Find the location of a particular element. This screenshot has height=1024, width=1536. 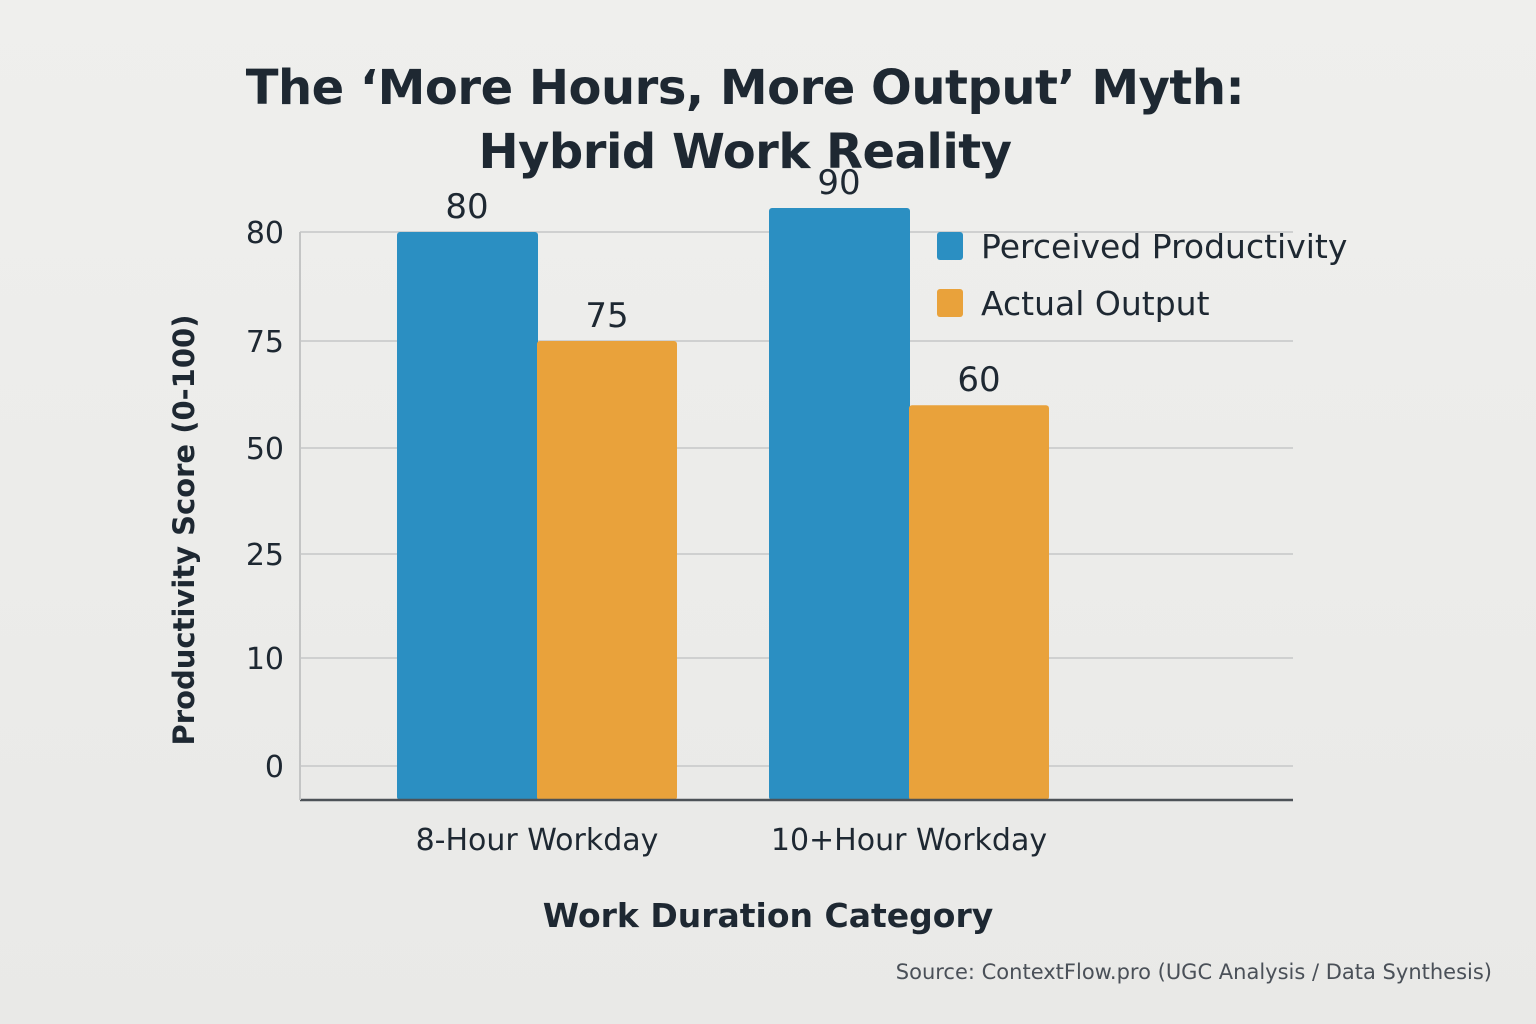

x-axis-title: Work Duration Category is located at coordinates (768, 915).